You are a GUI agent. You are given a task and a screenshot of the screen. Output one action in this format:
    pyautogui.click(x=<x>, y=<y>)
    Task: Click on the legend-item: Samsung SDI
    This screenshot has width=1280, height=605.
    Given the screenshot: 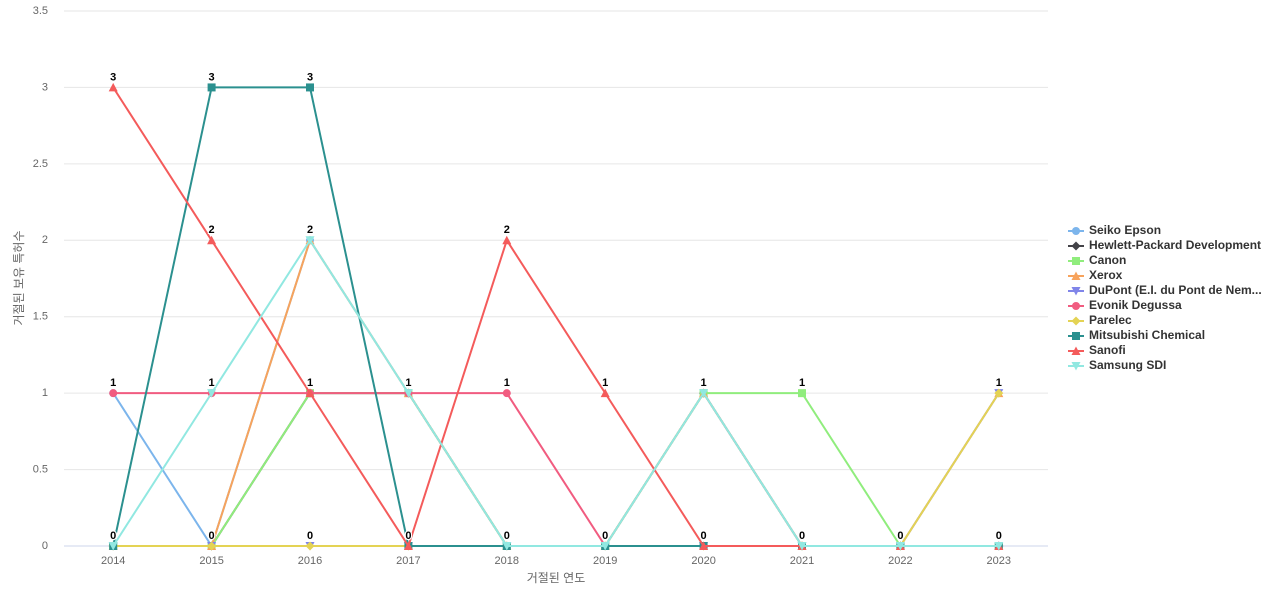 What is the action you would take?
    pyautogui.click(x=1117, y=365)
    